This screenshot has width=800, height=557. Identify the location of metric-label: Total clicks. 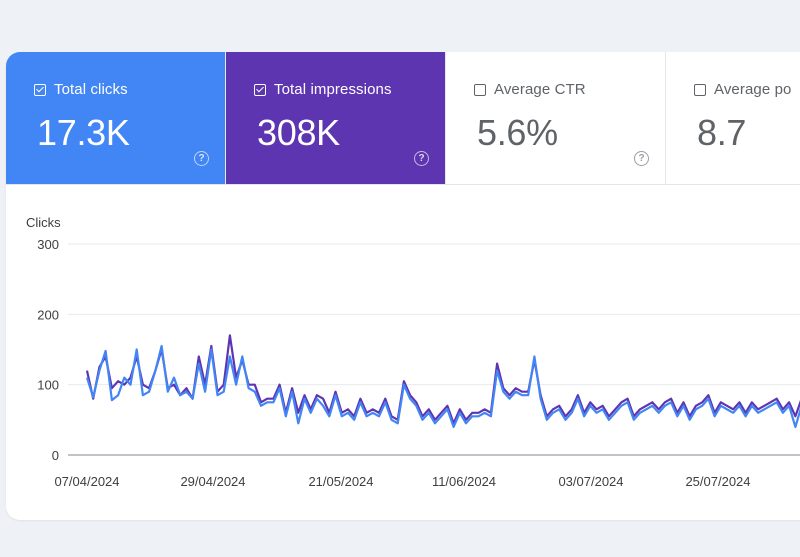
(91, 89).